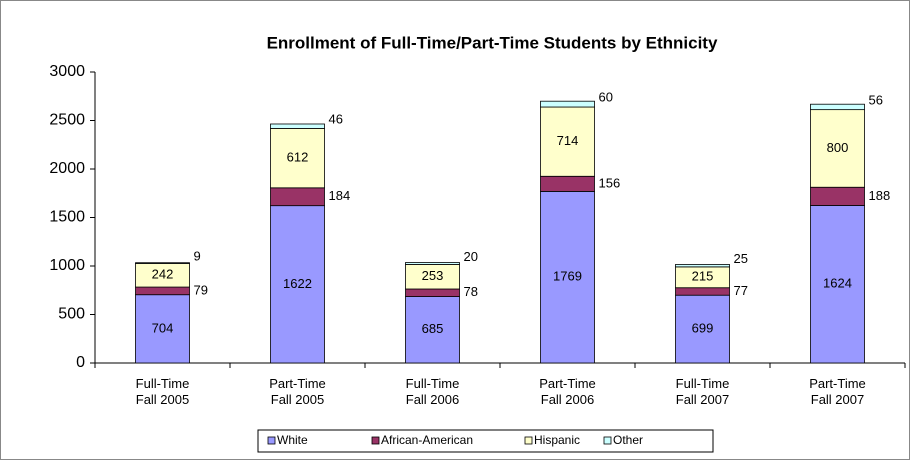 The image size is (915, 465). I want to click on x-tick-label: Full-Time Fall 2006, so click(433, 391).